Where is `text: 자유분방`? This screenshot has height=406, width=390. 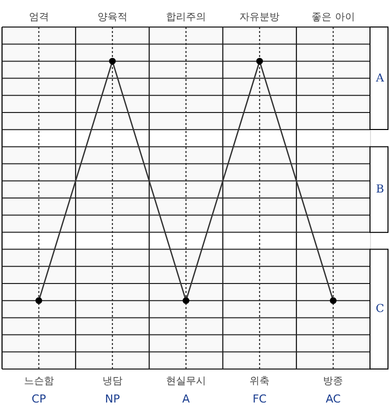 text: 자유분방 is located at coordinates (260, 17).